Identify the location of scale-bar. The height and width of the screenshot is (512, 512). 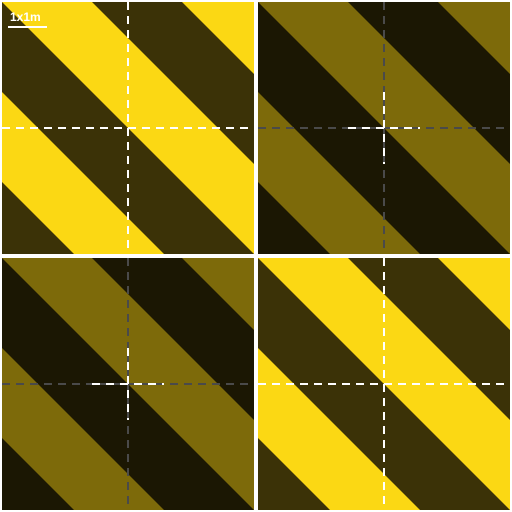
(27, 27).